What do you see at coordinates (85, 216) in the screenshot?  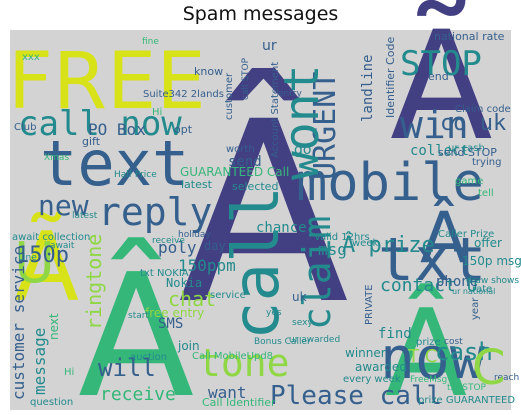 I see `word-latest-2: latest` at bounding box center [85, 216].